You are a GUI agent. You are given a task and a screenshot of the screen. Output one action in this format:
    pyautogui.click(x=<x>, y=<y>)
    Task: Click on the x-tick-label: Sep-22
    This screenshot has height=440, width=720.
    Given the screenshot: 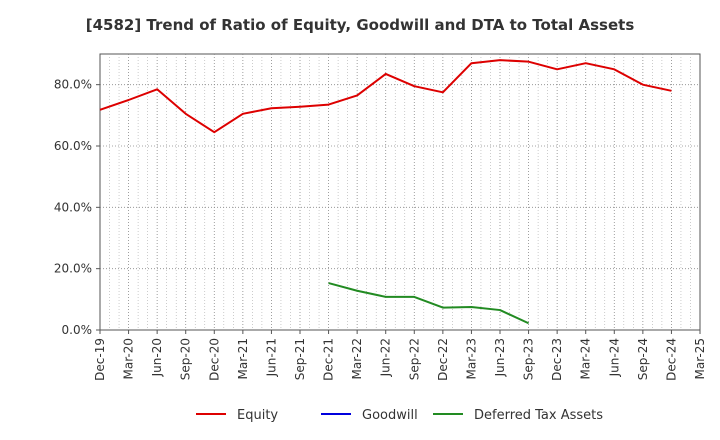 What is the action you would take?
    pyautogui.click(x=414, y=359)
    